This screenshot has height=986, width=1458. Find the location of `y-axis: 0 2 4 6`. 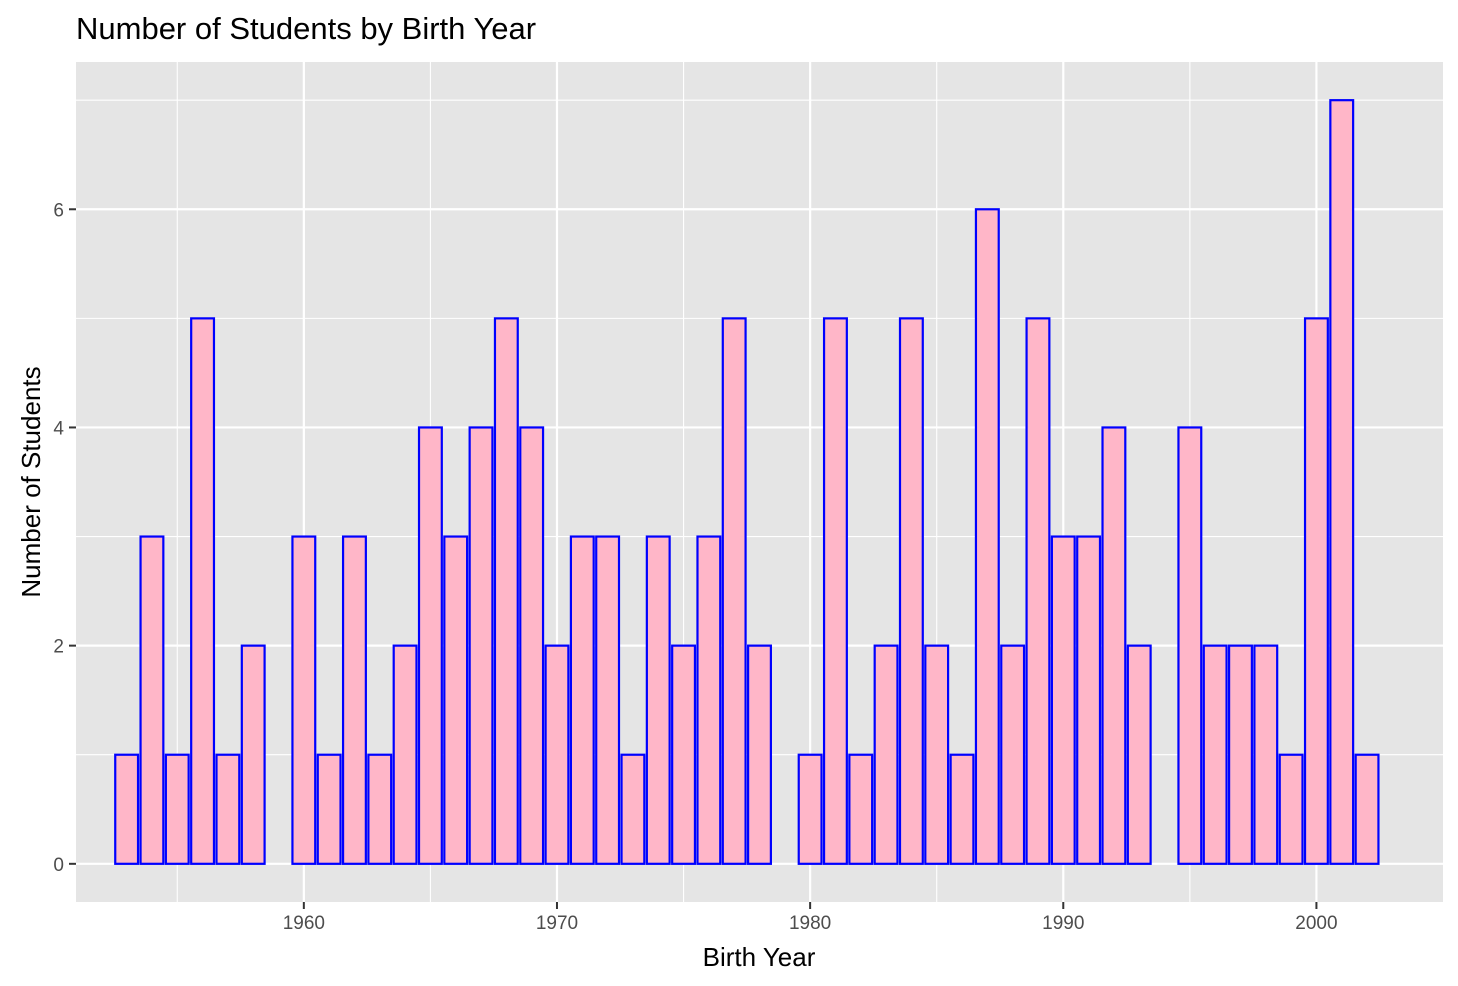

y-axis: 0 2 4 6 is located at coordinates (64, 538).